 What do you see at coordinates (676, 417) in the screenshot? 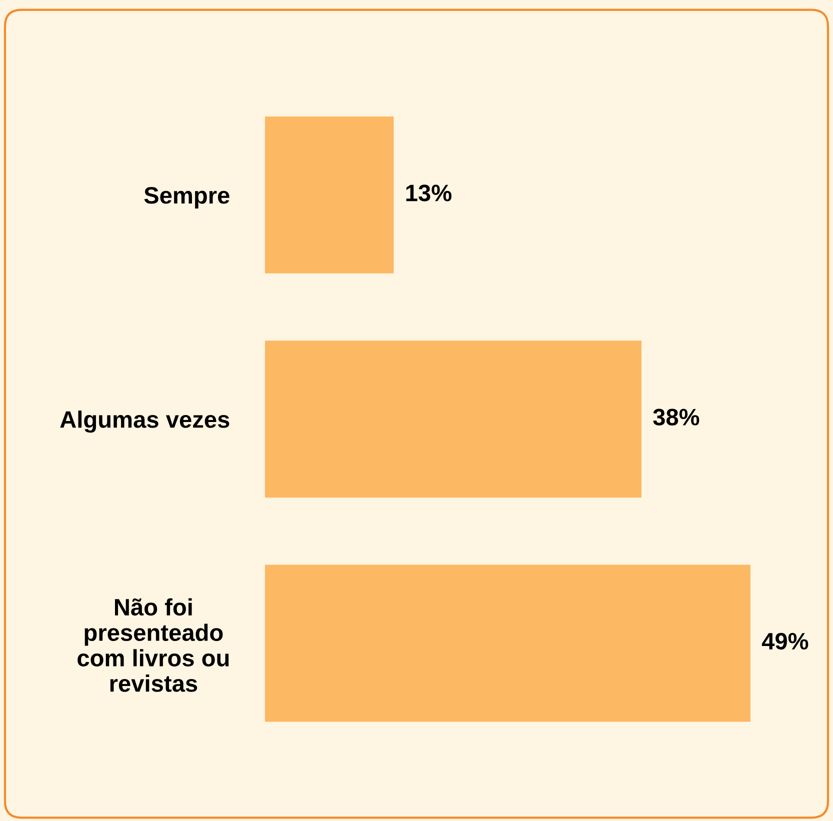
I see `data-label: 38%` at bounding box center [676, 417].